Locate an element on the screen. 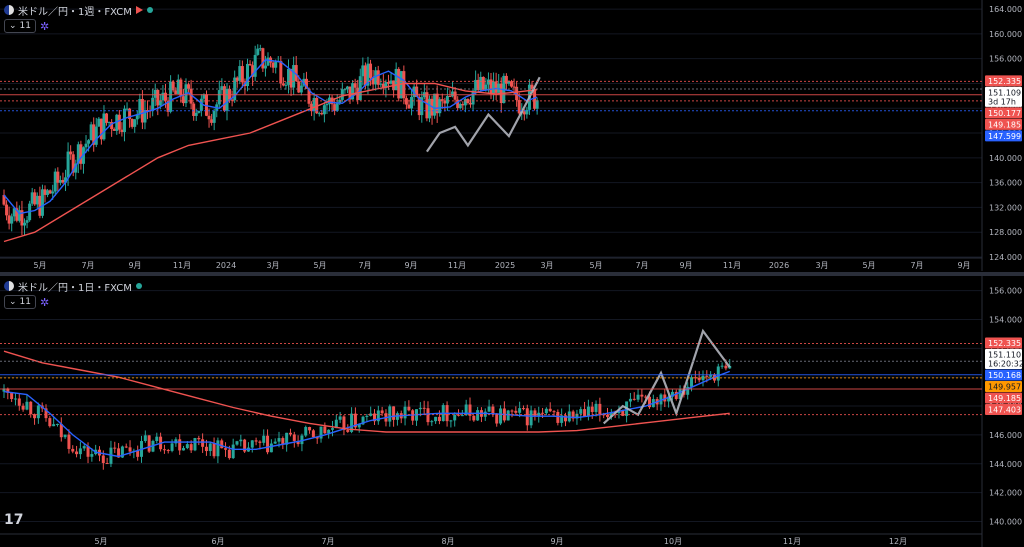 The width and height of the screenshot is (1024, 547). tradingview-logo: 17 is located at coordinates (14, 520).